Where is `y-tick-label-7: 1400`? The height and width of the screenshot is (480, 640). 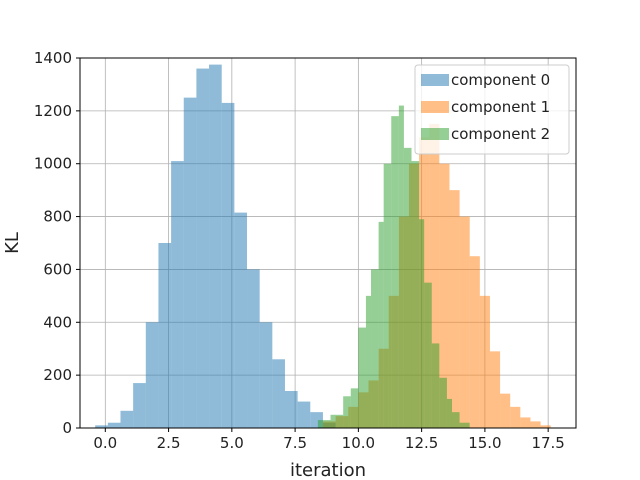 y-tick-label-7: 1400 is located at coordinates (53, 58).